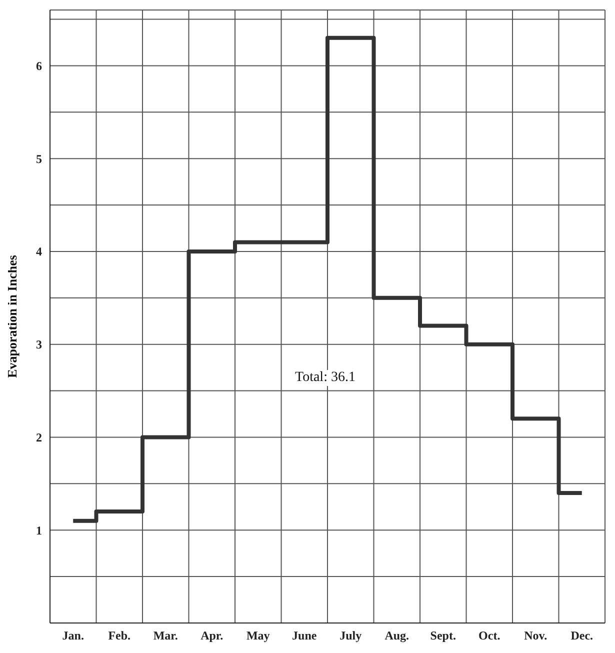 The width and height of the screenshot is (615, 653). What do you see at coordinates (582, 635) in the screenshot?
I see `x-tick-label: Dec.` at bounding box center [582, 635].